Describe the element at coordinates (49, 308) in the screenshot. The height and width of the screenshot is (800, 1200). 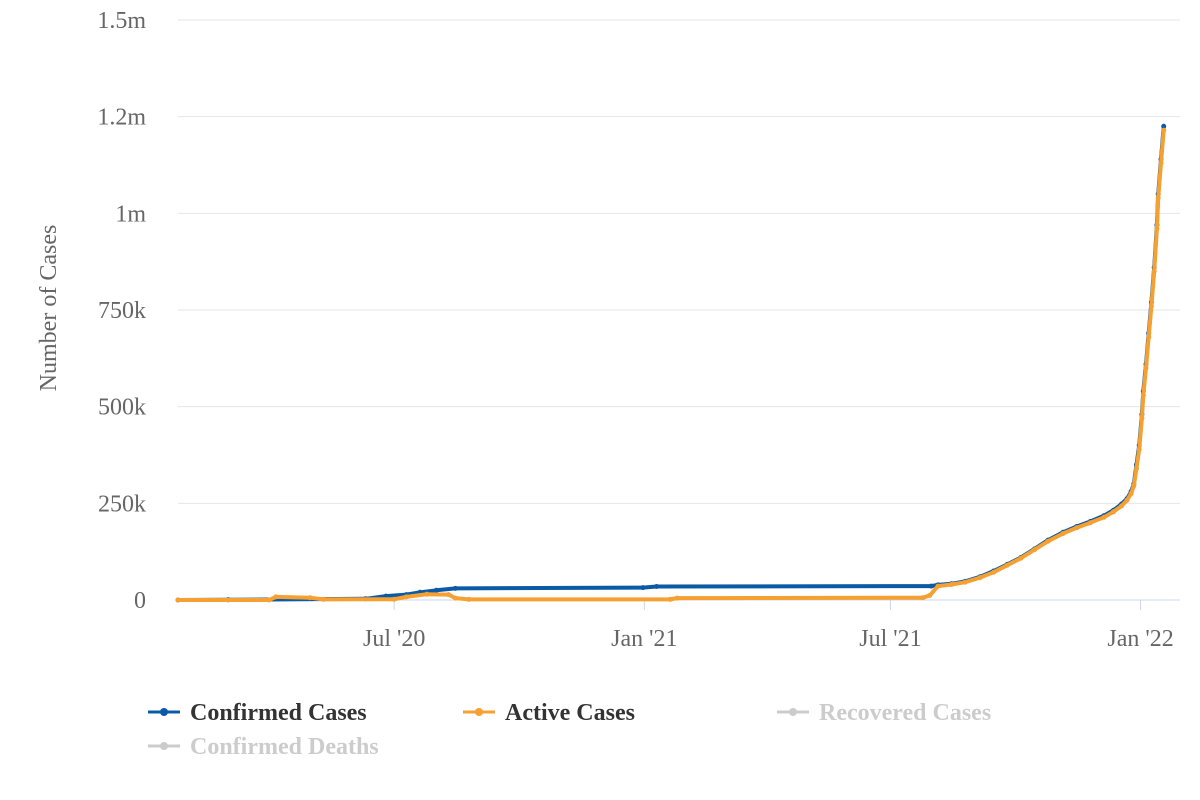
I see `y-axis-title: Number of Cases` at that location.